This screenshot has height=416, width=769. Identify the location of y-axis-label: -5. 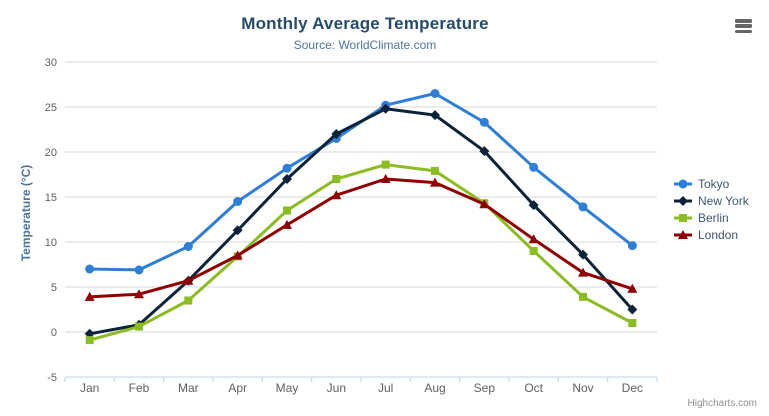
(52, 378).